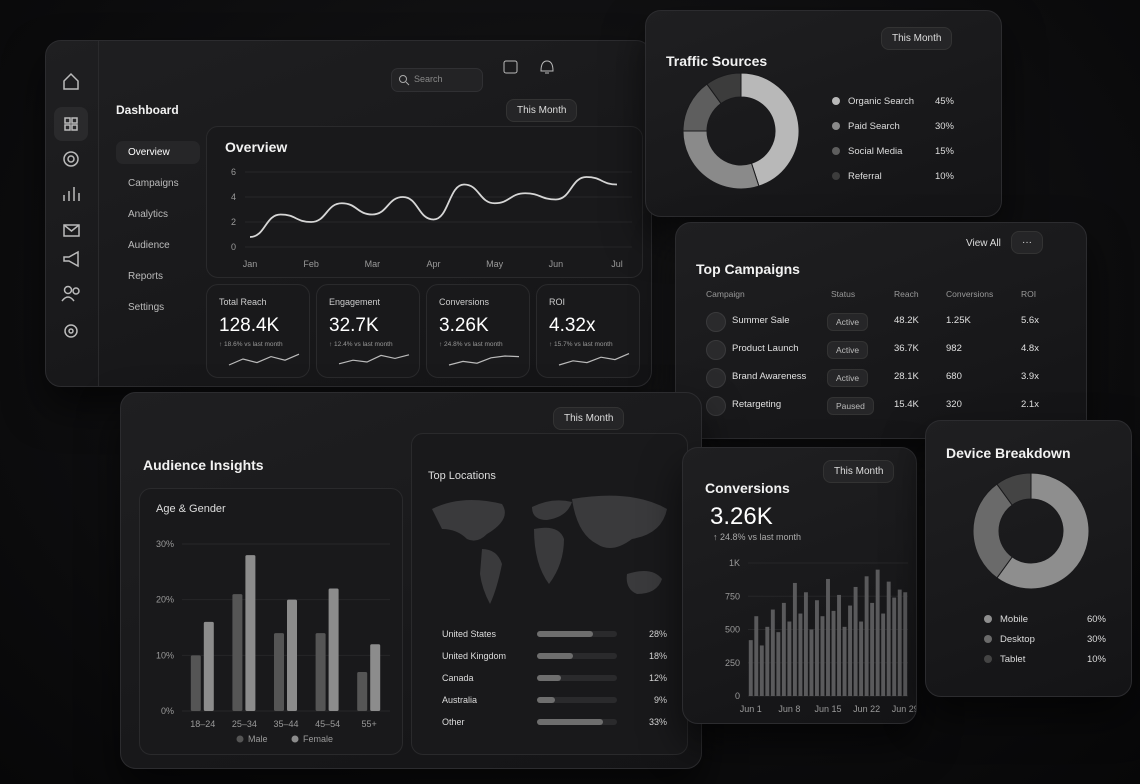 The image size is (1140, 784). What do you see at coordinates (233, 222) in the screenshot?
I see `y-tick-label: 2` at bounding box center [233, 222].